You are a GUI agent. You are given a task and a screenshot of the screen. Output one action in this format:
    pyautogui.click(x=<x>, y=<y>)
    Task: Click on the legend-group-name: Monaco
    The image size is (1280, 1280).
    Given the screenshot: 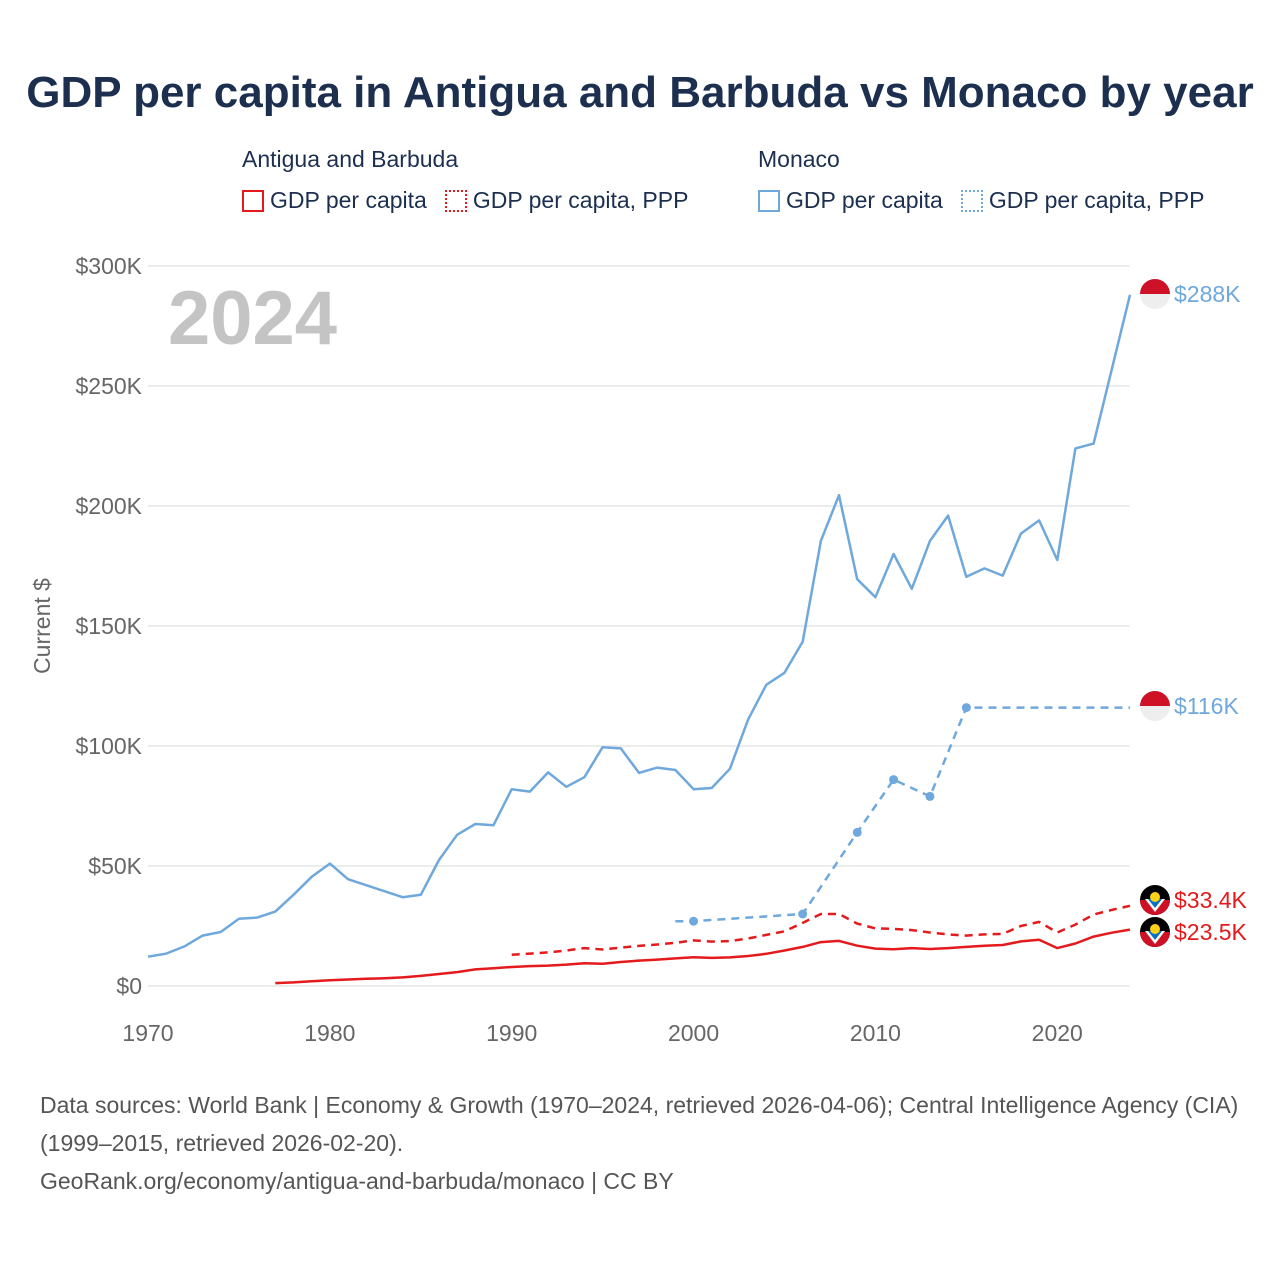 What is the action you would take?
    pyautogui.click(x=799, y=159)
    